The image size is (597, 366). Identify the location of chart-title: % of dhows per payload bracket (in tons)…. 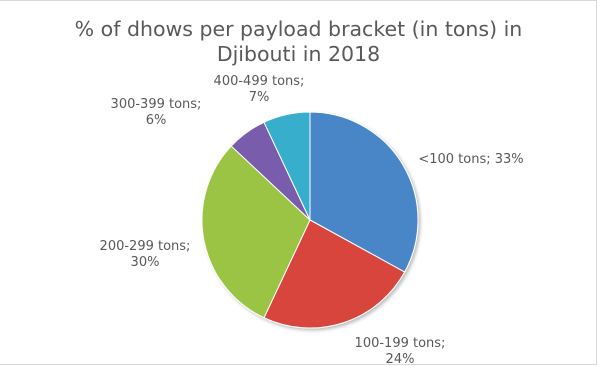
(298, 41).